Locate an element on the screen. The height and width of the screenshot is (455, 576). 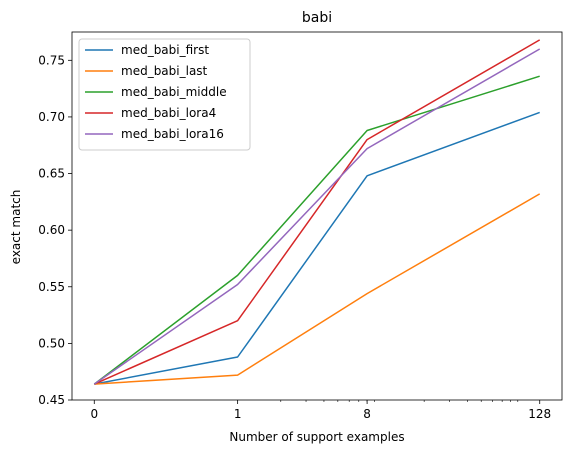
legend-box is located at coordinates (164, 94).